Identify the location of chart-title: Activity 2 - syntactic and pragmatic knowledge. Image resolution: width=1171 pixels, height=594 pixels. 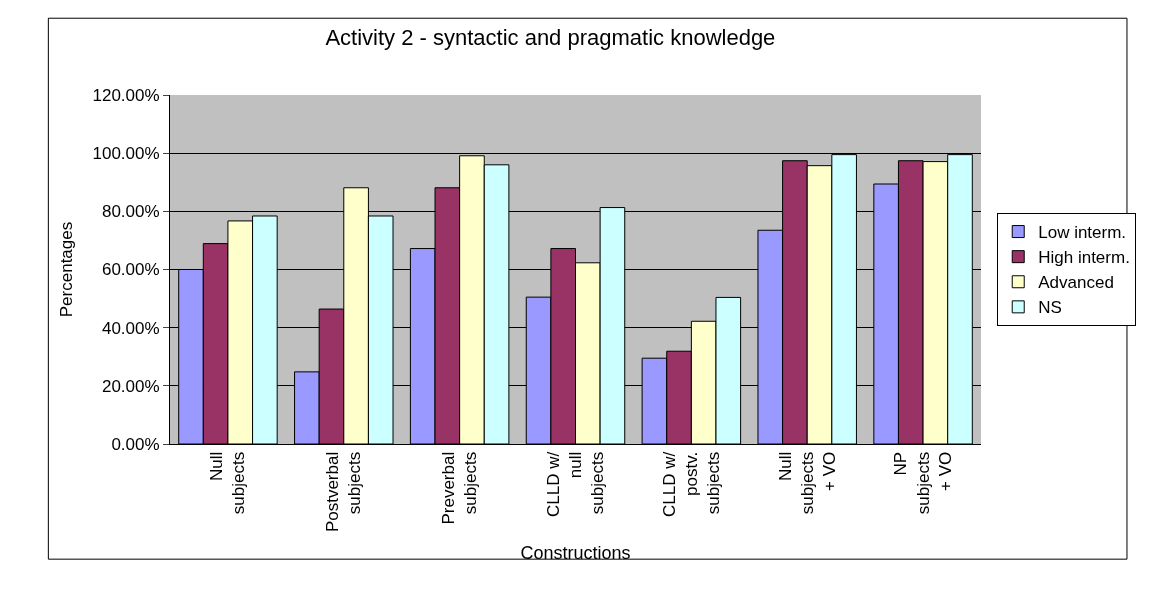
(550, 38).